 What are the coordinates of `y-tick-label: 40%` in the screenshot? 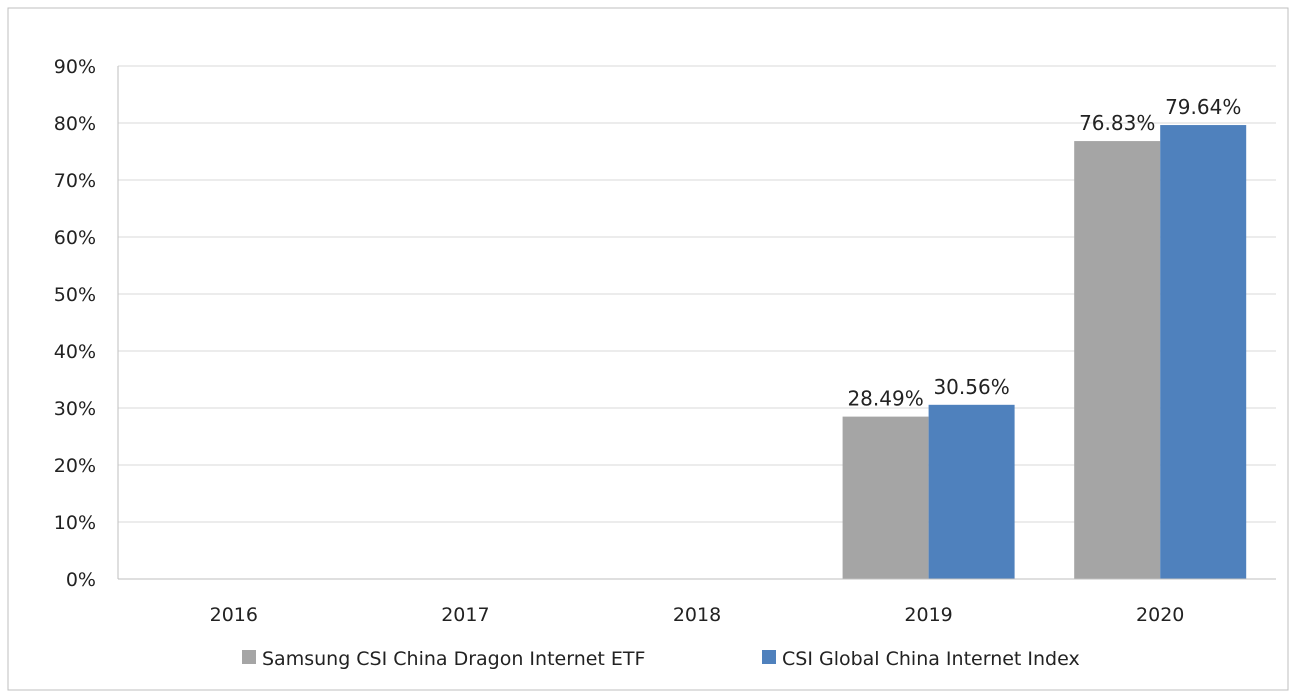 It's located at (75, 352).